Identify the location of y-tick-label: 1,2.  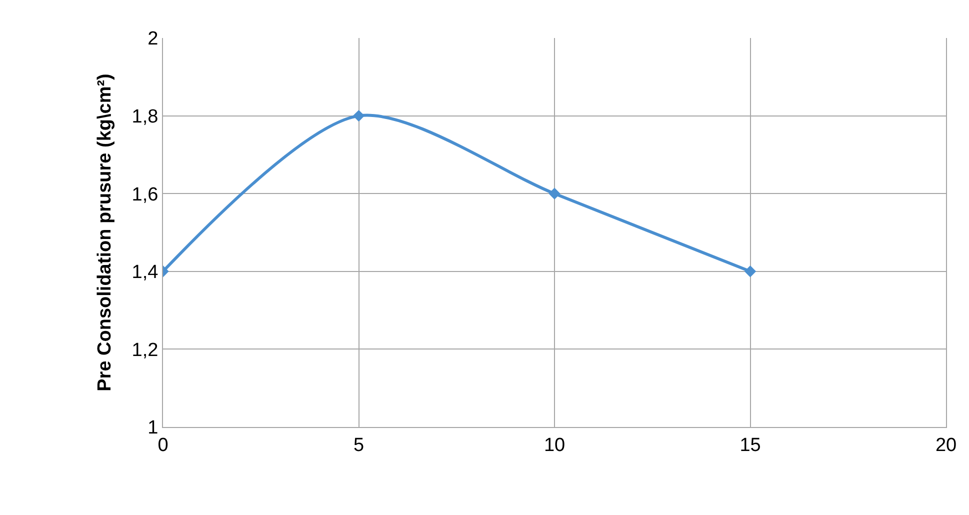
(145, 350).